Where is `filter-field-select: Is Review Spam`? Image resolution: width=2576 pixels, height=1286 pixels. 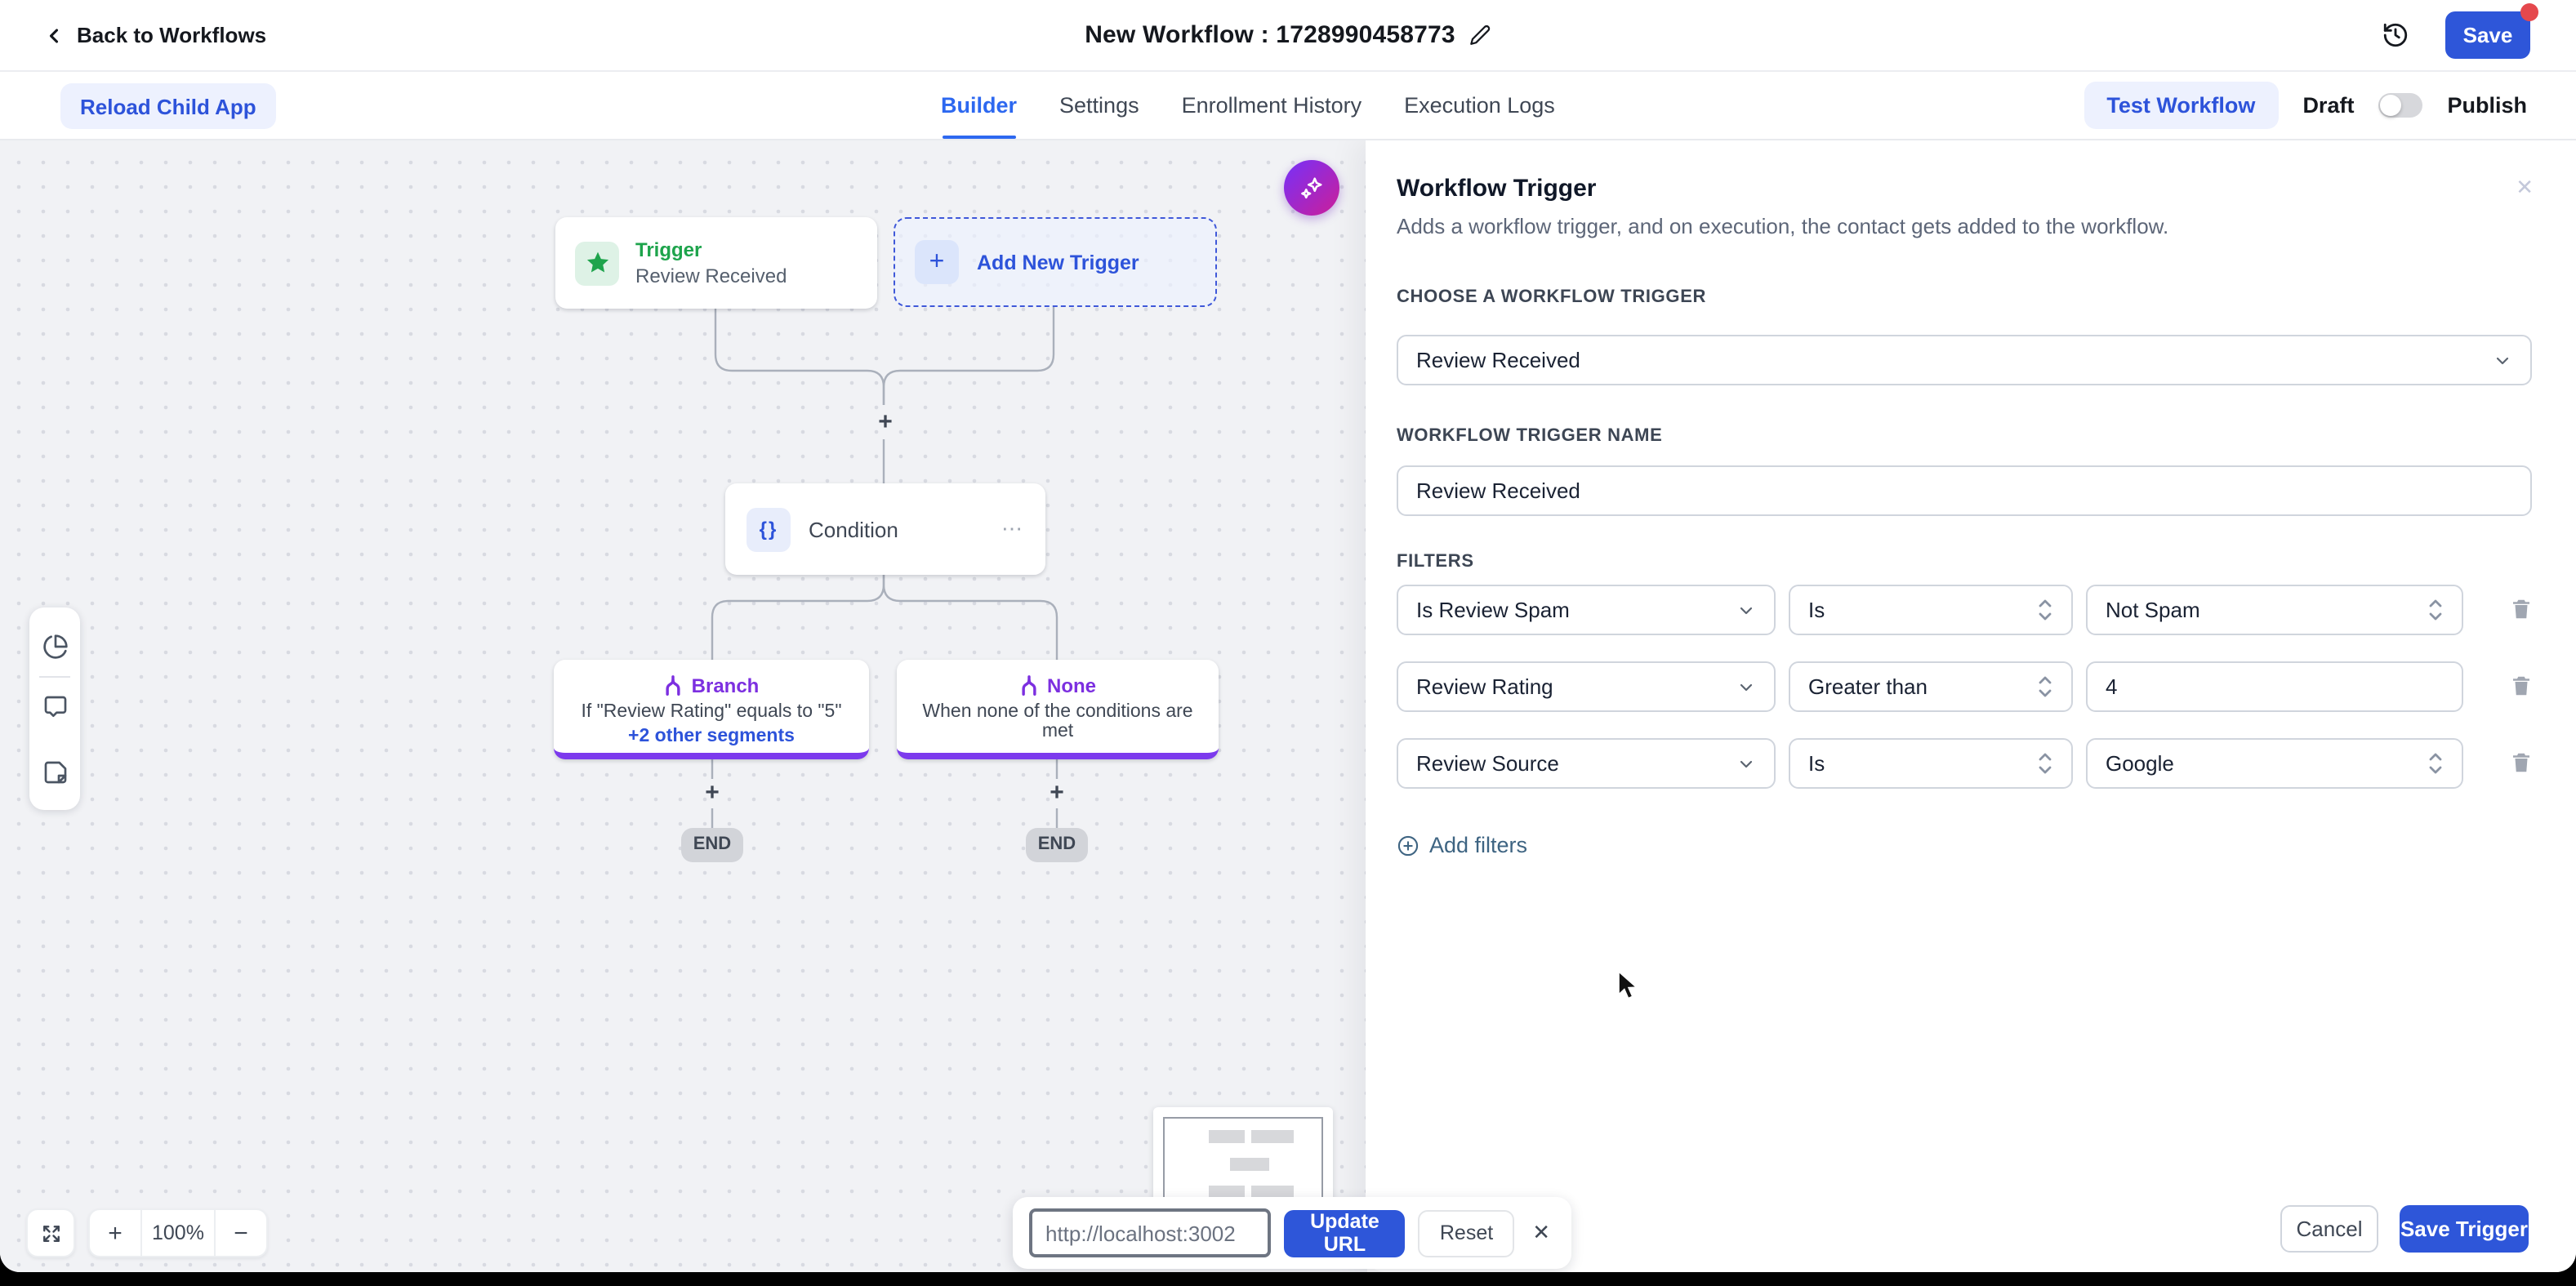
filter-field-select: Is Review Spam is located at coordinates (1586, 610).